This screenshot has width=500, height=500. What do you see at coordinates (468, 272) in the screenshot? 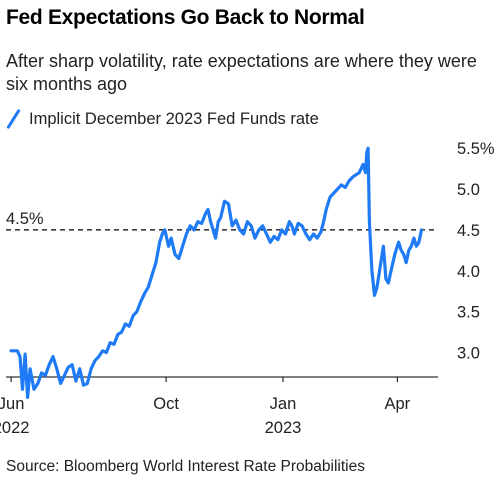
I see `y-tick-label: 4.0` at bounding box center [468, 272].